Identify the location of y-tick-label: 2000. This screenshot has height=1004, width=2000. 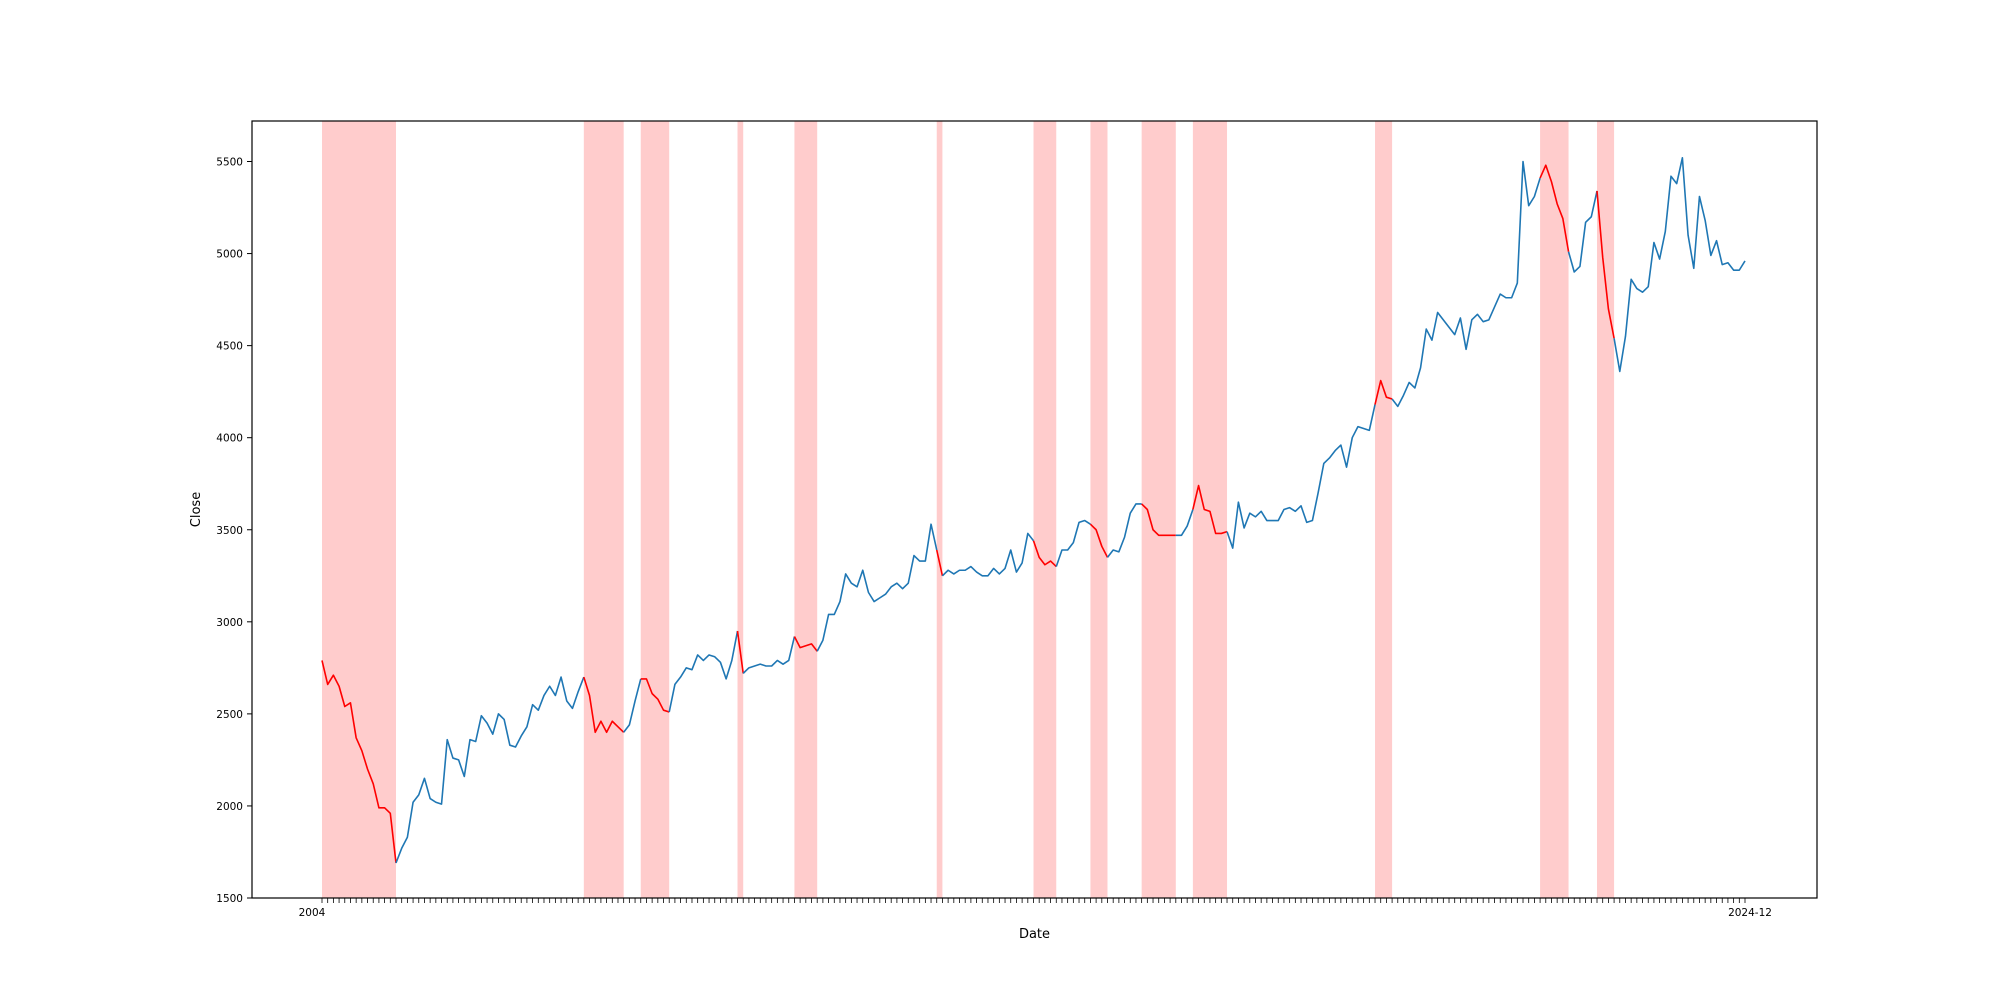
(229, 807).